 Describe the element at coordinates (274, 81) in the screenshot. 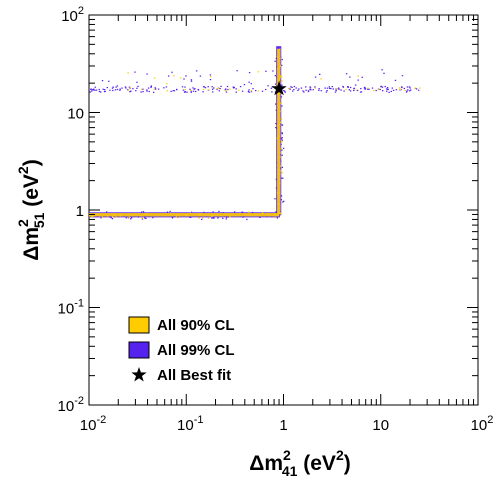

I see `region-upper-strip` at that location.